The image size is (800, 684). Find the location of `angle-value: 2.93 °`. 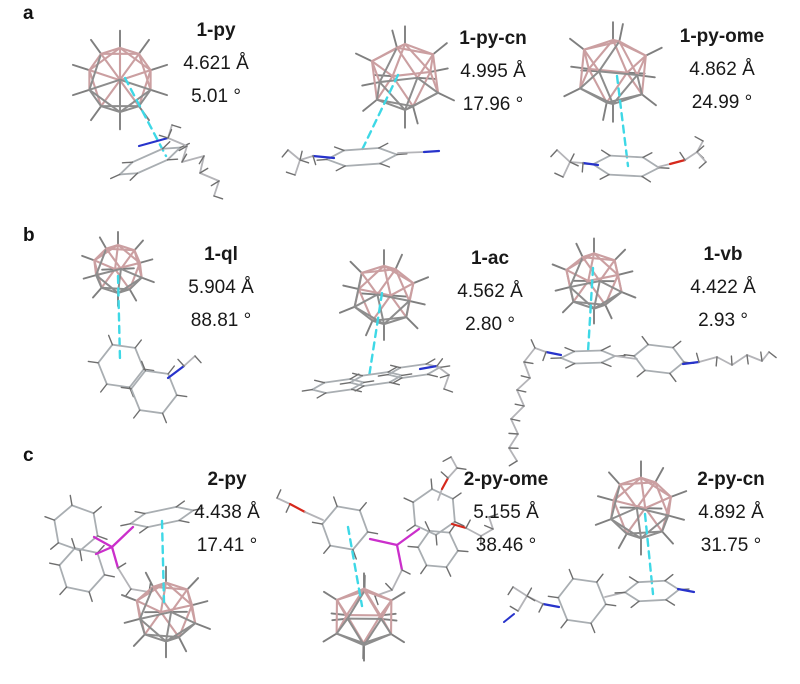

angle-value: 2.93 ° is located at coordinates (723, 320).